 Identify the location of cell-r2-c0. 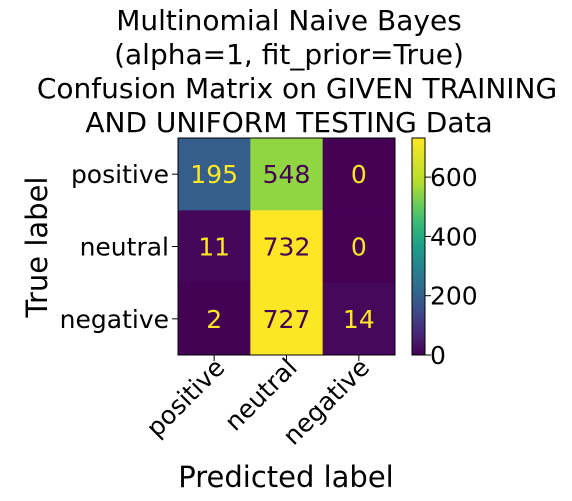
(214, 319).